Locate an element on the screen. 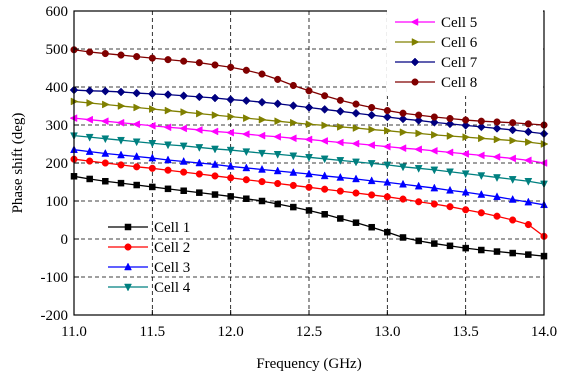 Image resolution: width=561 pixels, height=377 pixels. legend-label: Cell 1 is located at coordinates (172, 228).